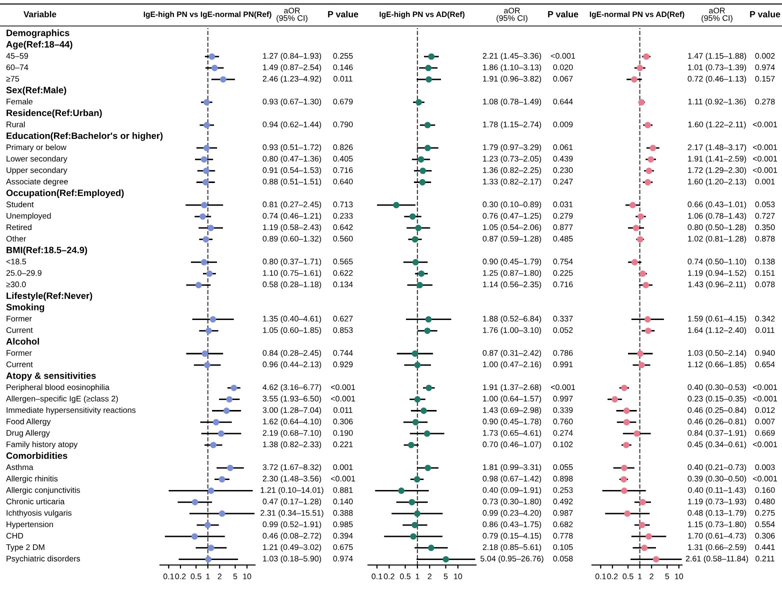  Describe the element at coordinates (343, 170) in the screenshot. I see `text: 0.716` at that location.